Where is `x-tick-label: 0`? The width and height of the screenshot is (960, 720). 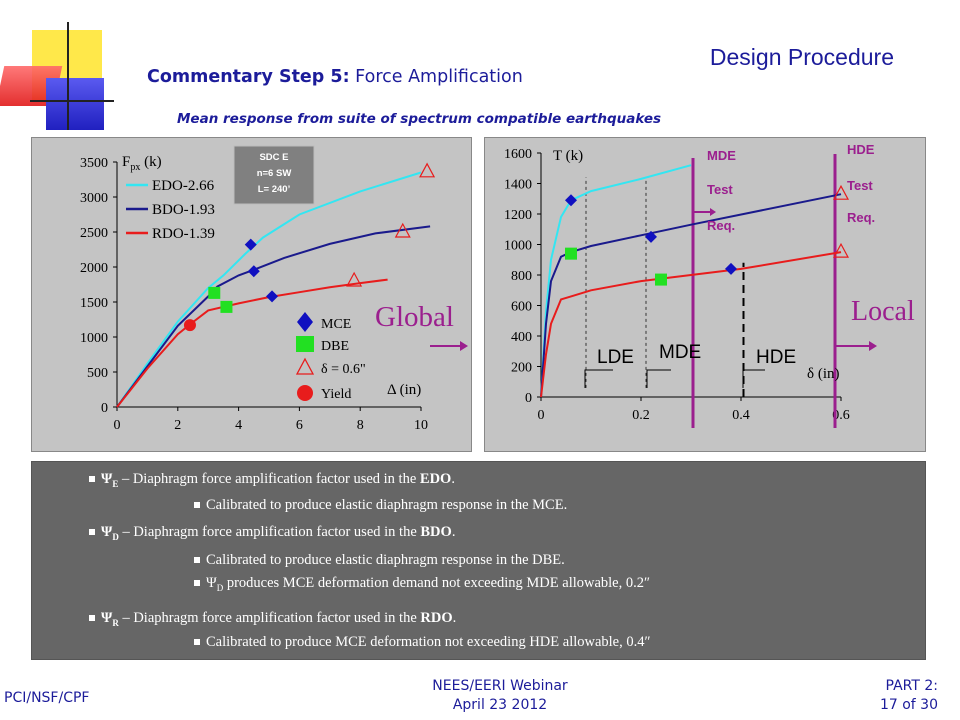
x-tick-label: 0 is located at coordinates (541, 415).